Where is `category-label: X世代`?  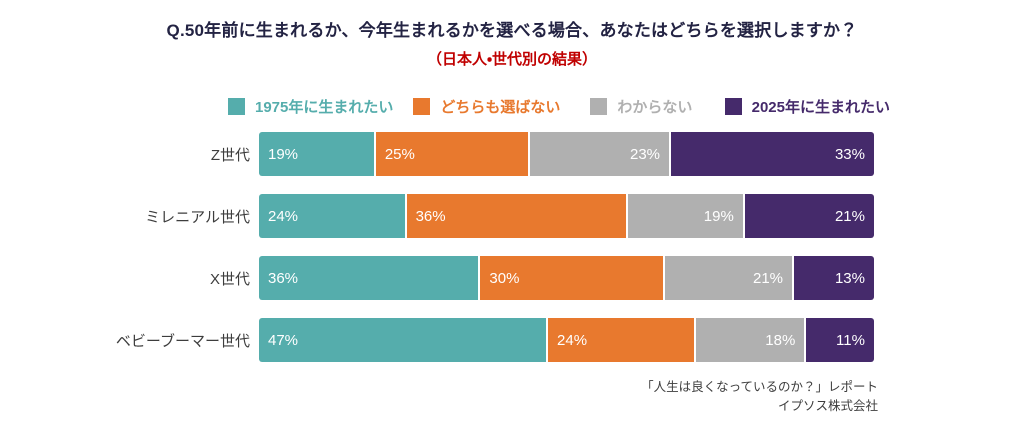 category-label: X世代 is located at coordinates (229, 279).